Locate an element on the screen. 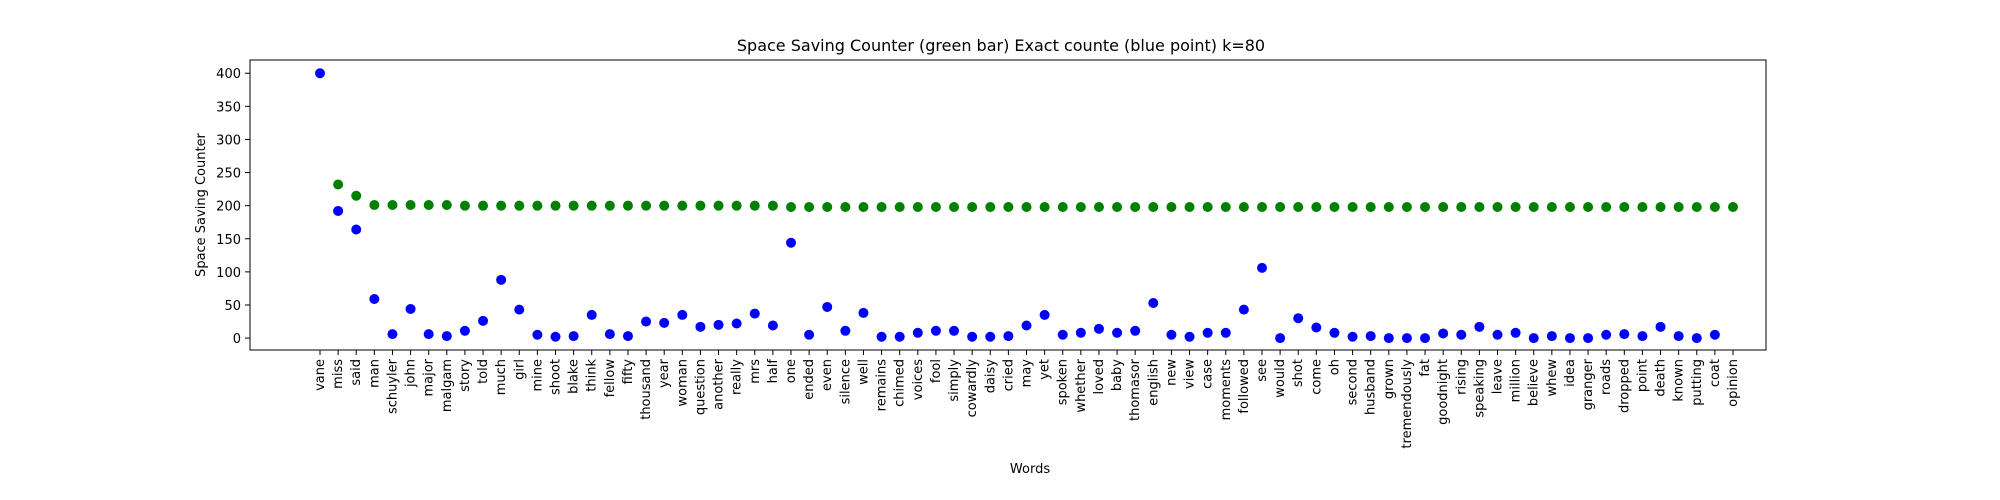  x-tick-label: silence is located at coordinates (845, 381).